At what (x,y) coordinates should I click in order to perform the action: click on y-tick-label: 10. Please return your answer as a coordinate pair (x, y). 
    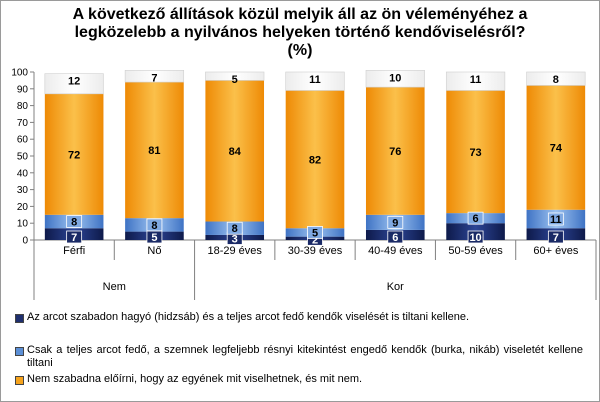
    Looking at the image, I should click on (23, 224).